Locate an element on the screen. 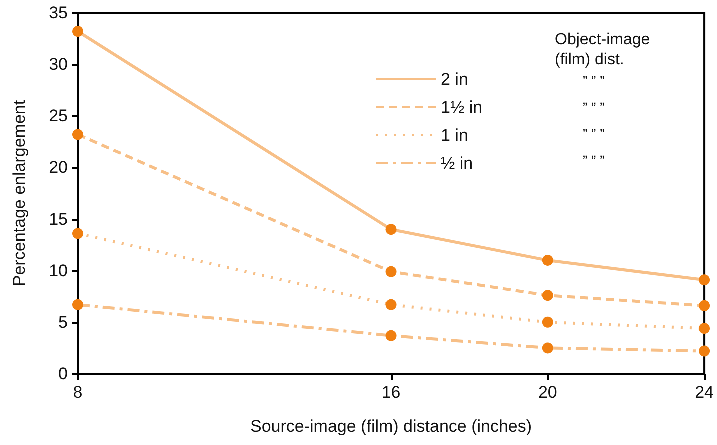 This screenshot has width=717, height=445. y-tick-label: 10 is located at coordinates (58, 270).